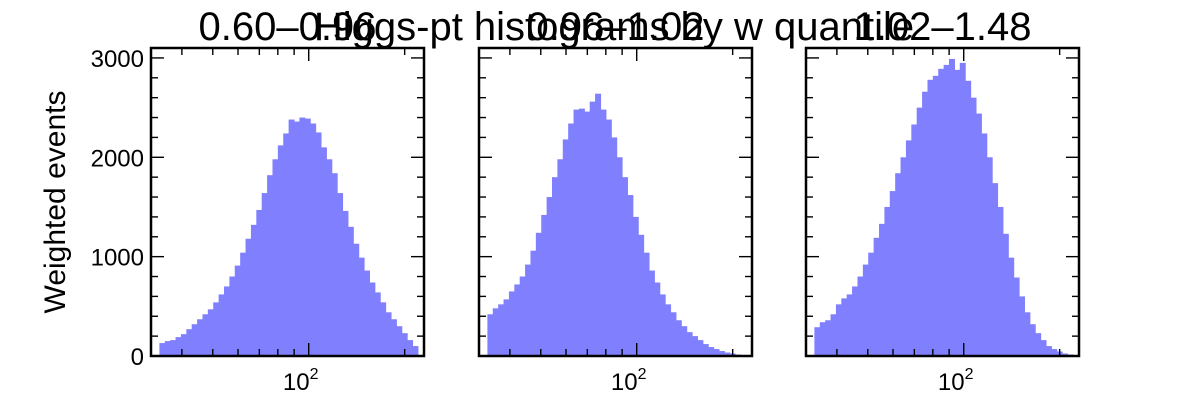 This screenshot has height=400, width=1200. I want to click on panel-title: 1.02–1.48, so click(943, 27).